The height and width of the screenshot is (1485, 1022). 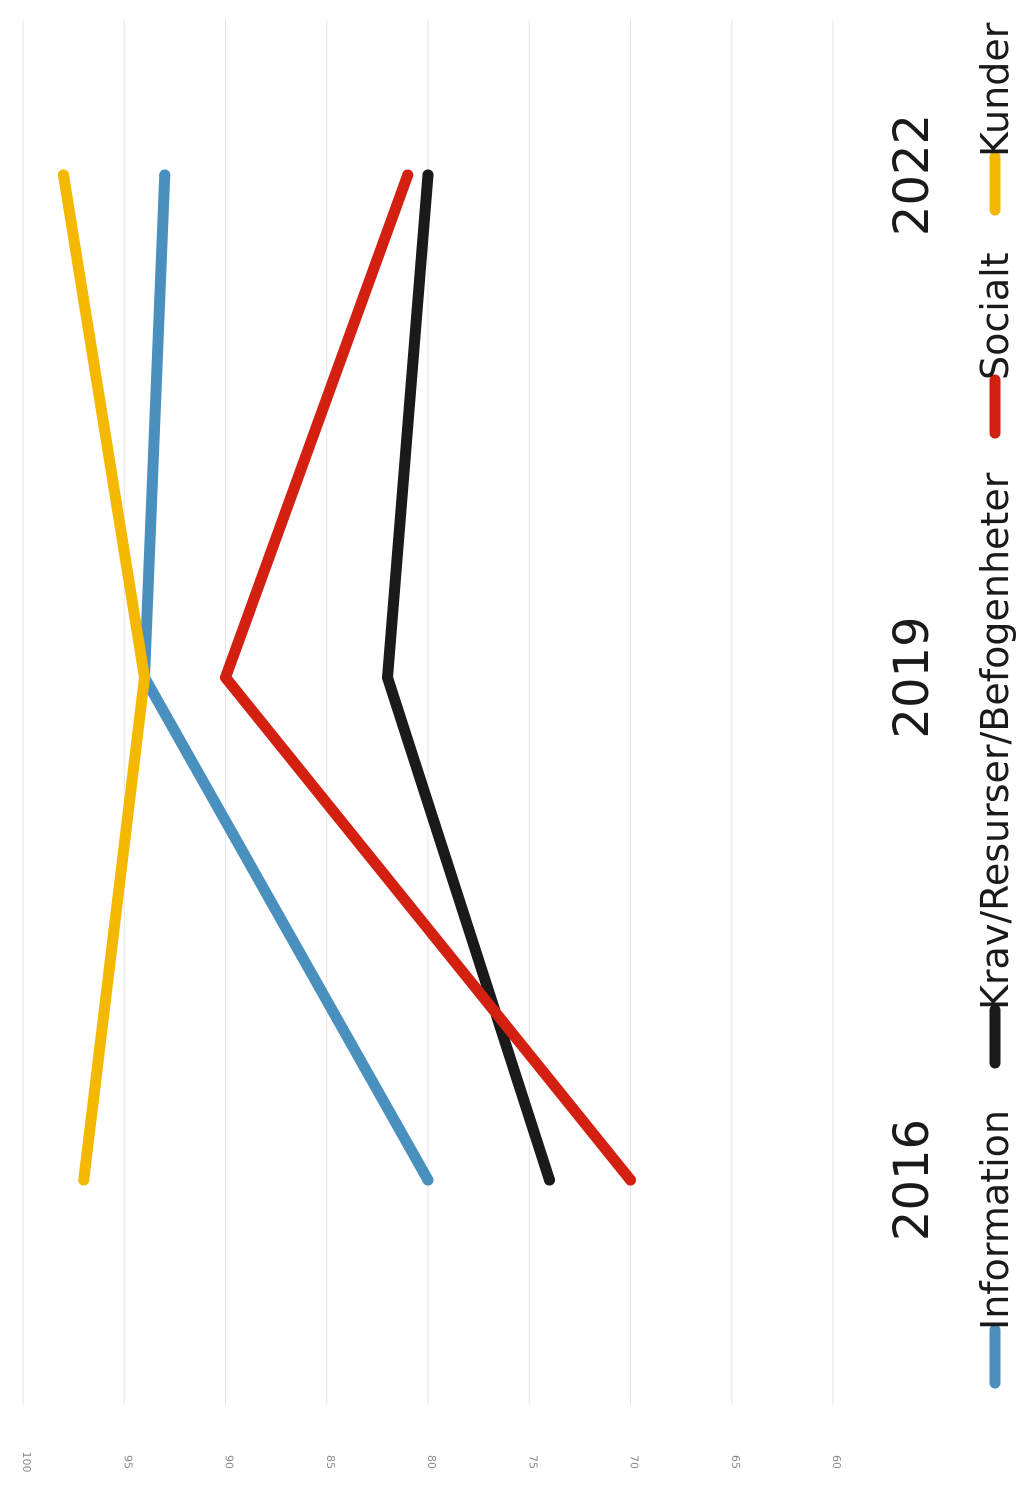 I want to click on legend-label: Information, so click(x=995, y=1220).